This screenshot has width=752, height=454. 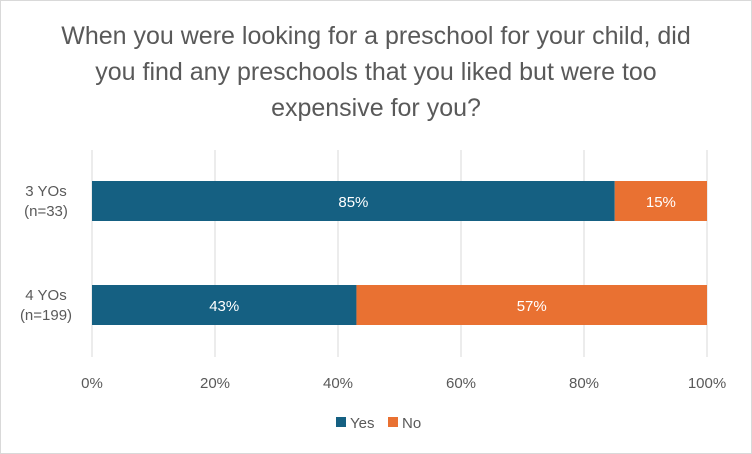 I want to click on data-label-yes-1: 43%, so click(x=224, y=306).